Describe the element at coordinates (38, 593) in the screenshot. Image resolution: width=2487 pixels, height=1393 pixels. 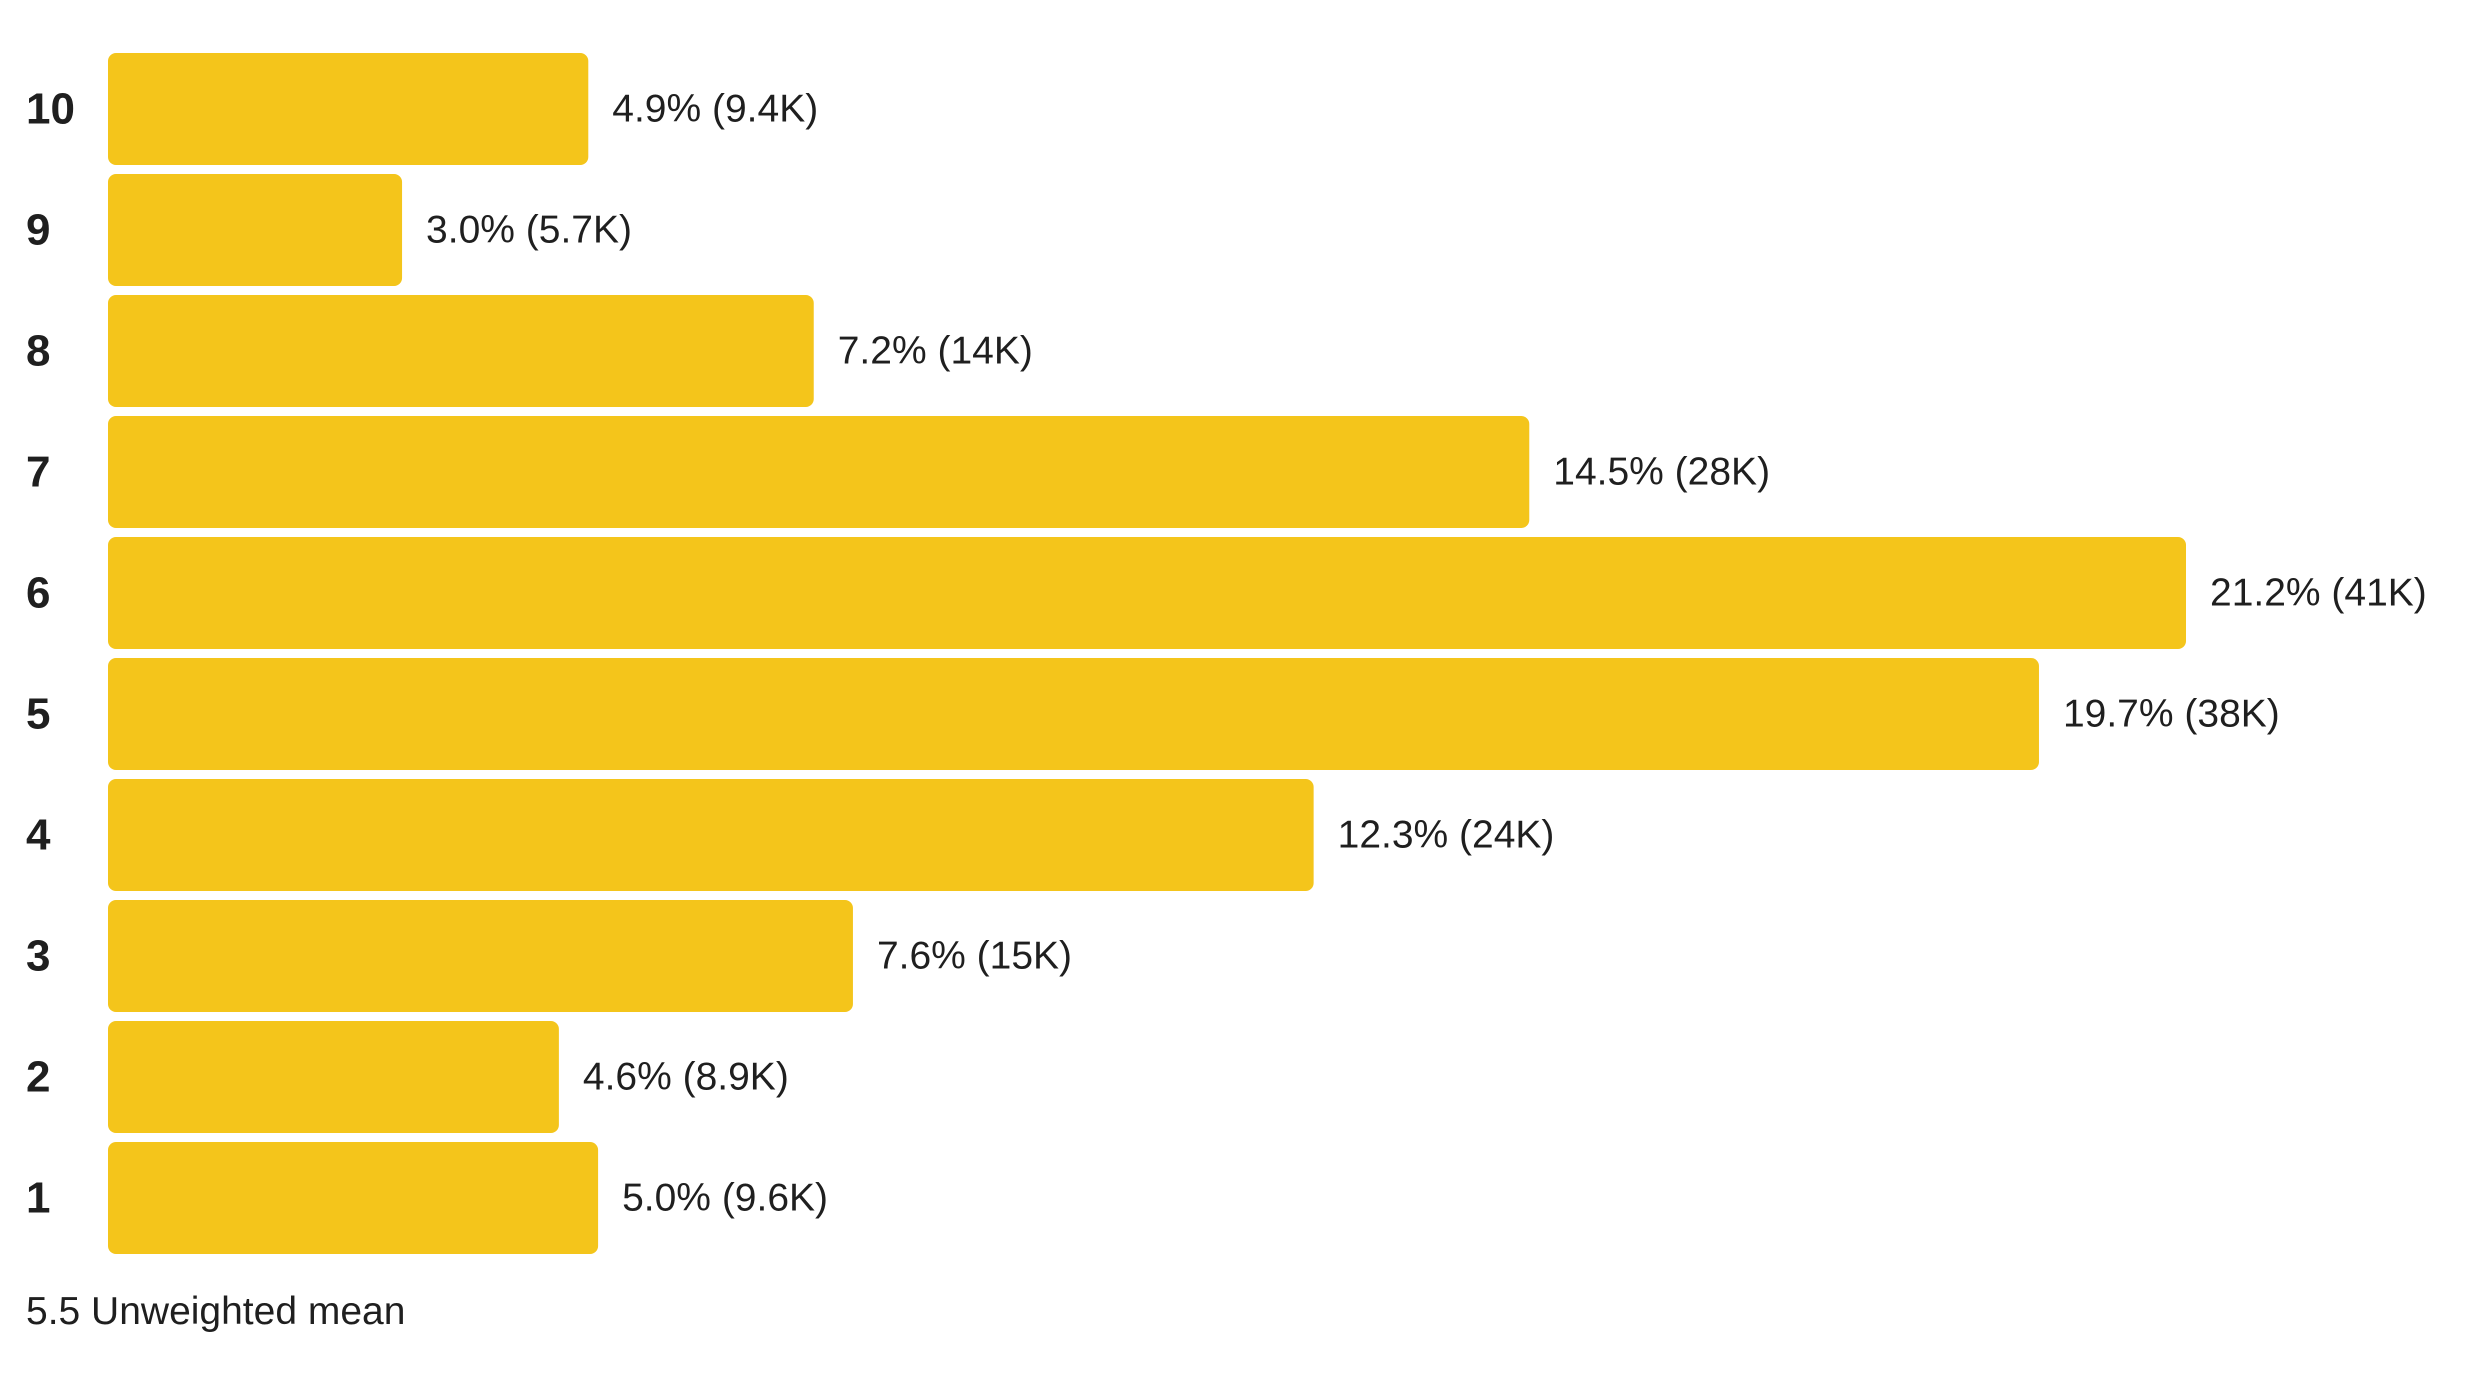
I see `category-label: 6` at that location.